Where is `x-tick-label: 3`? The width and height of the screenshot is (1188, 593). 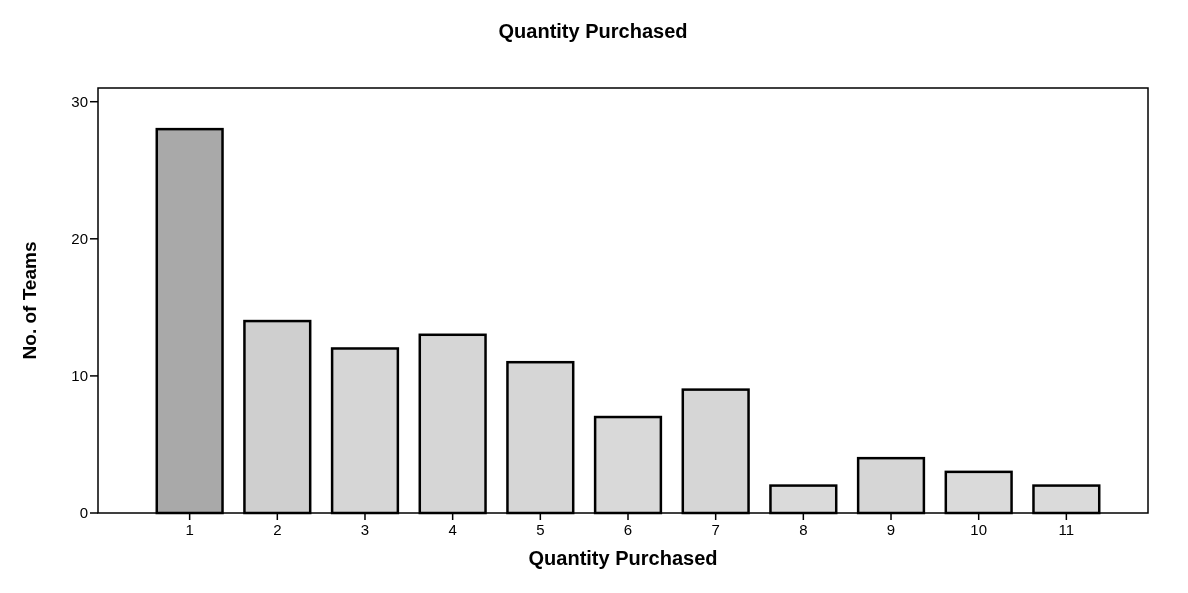 x-tick-label: 3 is located at coordinates (365, 529).